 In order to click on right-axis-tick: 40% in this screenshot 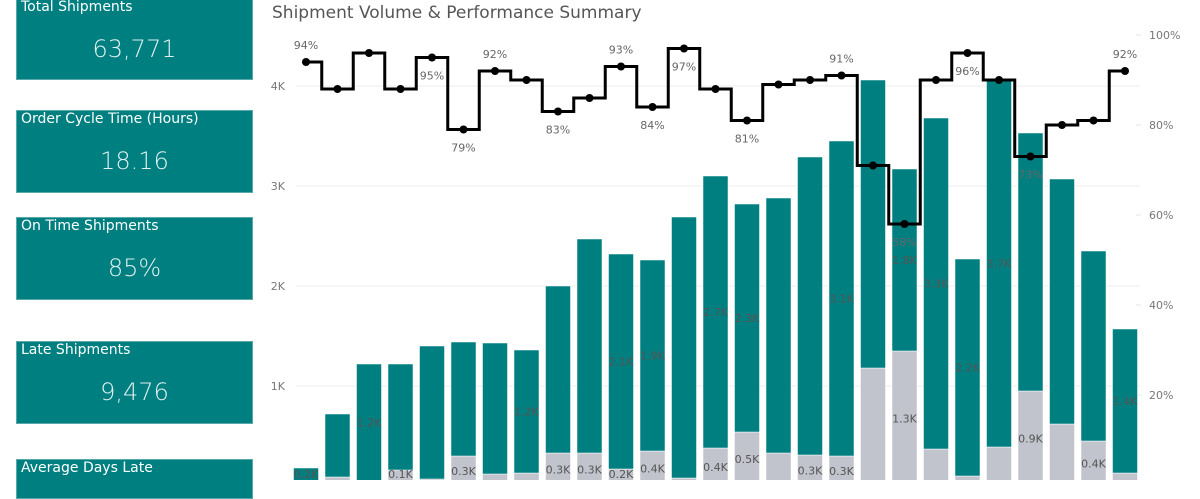, I will do `click(1161, 305)`.